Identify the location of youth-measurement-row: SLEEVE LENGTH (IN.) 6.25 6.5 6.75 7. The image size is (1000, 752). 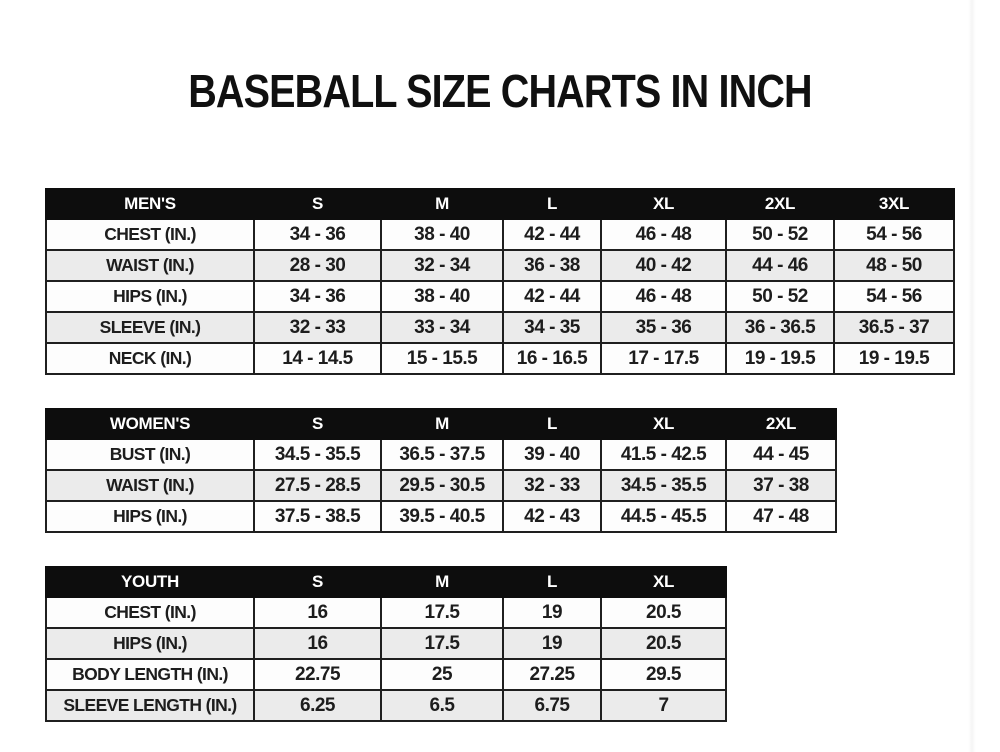
(386, 705).